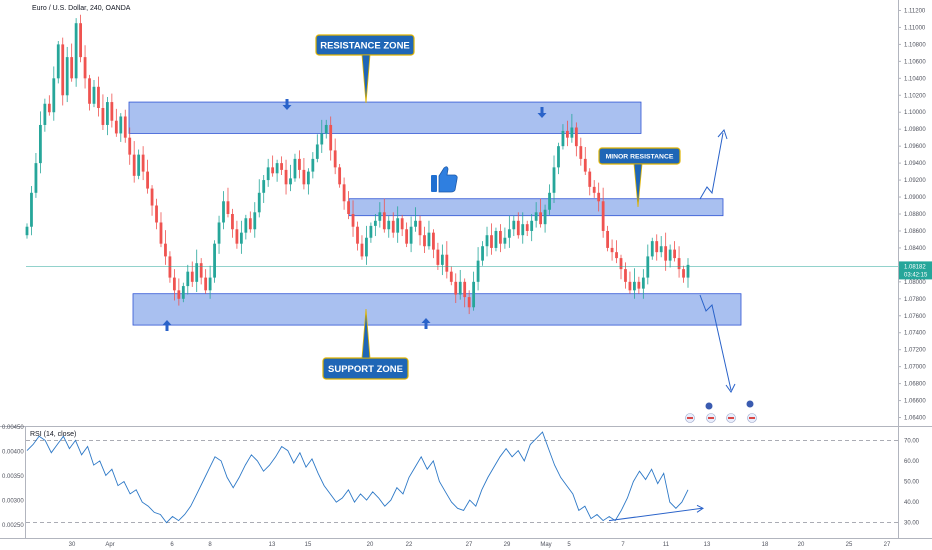  What do you see at coordinates (915, 334) in the screenshot?
I see `price-tick-label: 1.07400` at bounding box center [915, 334].